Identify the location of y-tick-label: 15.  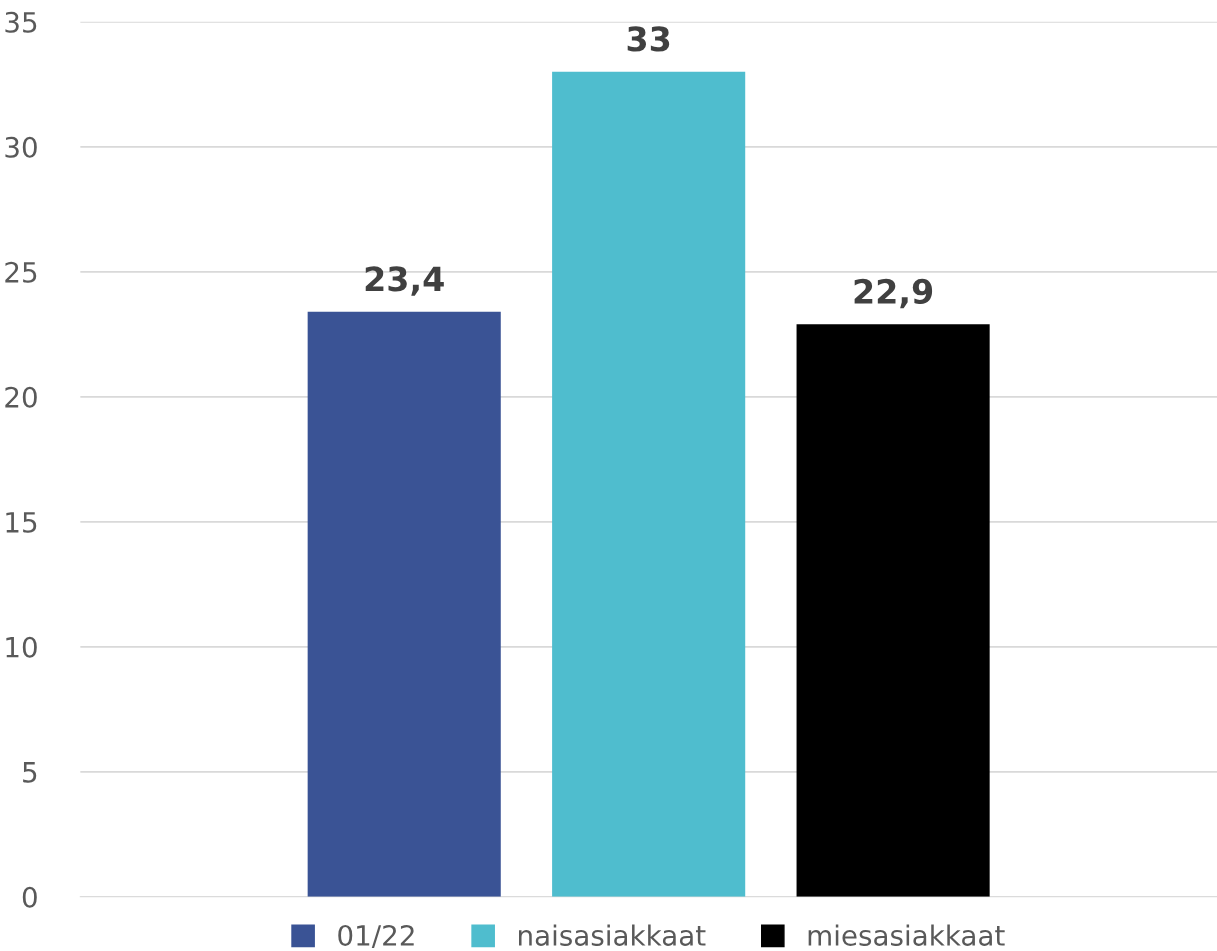
(21, 522).